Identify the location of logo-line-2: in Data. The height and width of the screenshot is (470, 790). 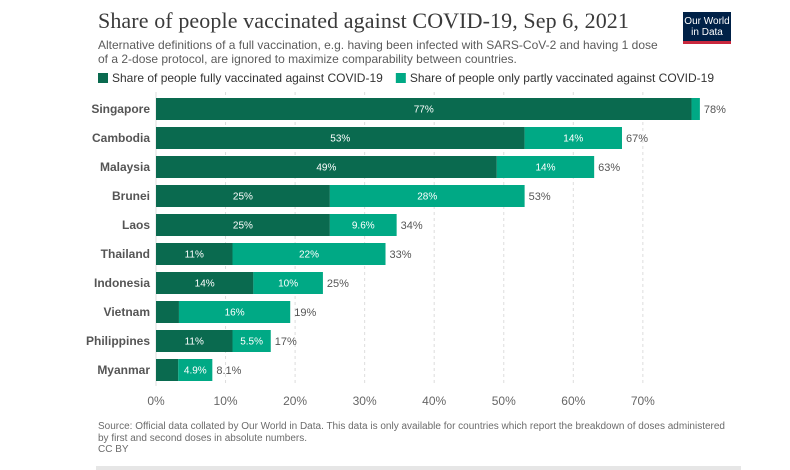
(707, 32).